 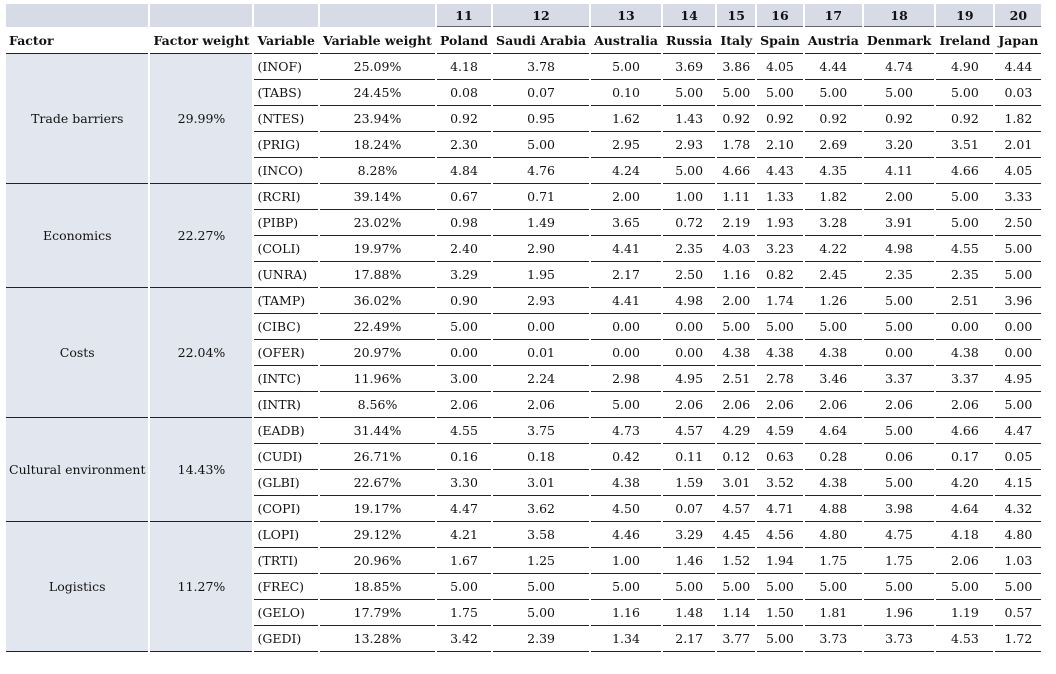 I want to click on score-cell: 4.53, so click(x=965, y=639).